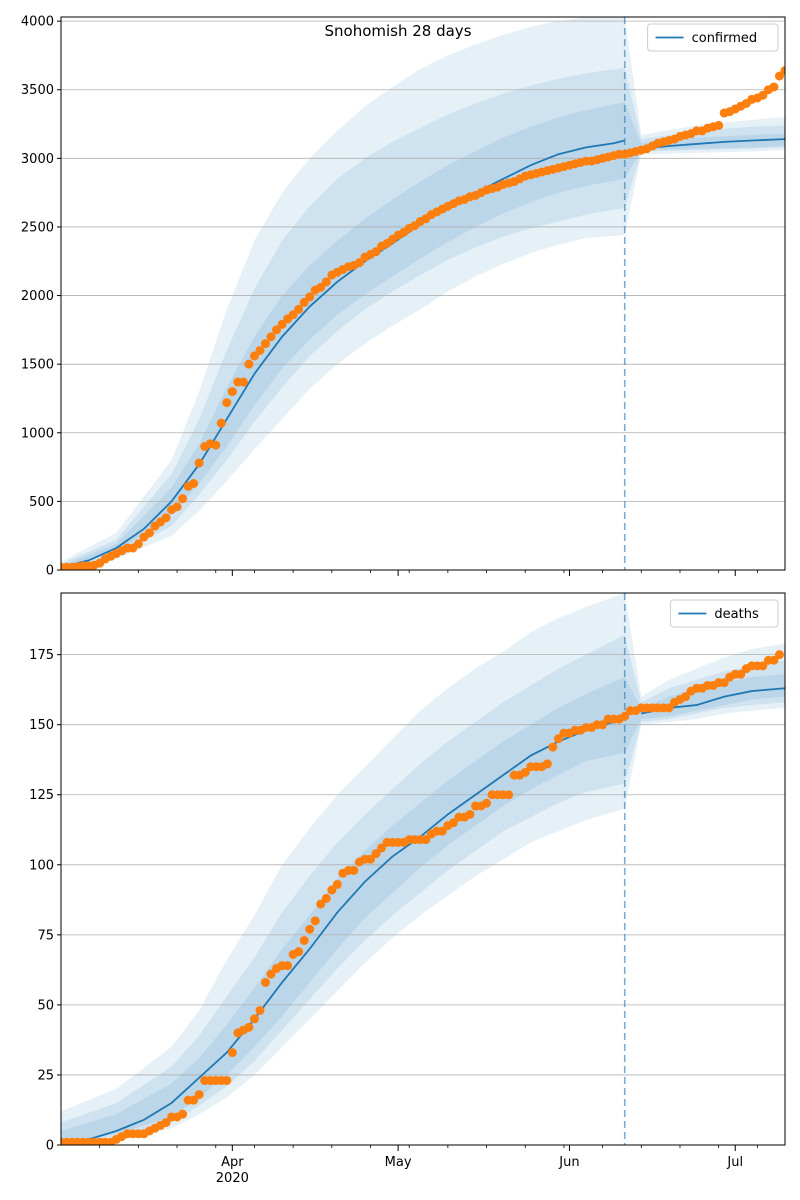 The width and height of the screenshot is (800, 1200). What do you see at coordinates (45, 1005) in the screenshot?
I see `y-tick-label: 50` at bounding box center [45, 1005].